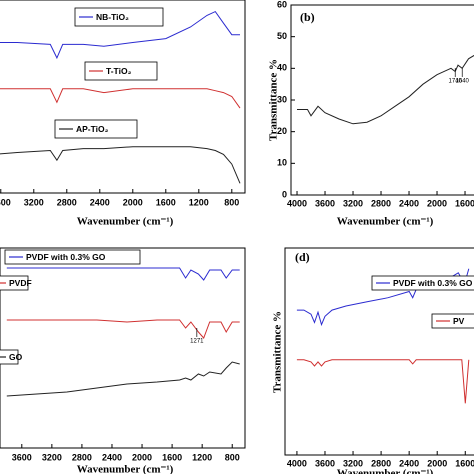  What do you see at coordinates (197, 342) in the screenshot?
I see `annotation: 1271` at bounding box center [197, 342].